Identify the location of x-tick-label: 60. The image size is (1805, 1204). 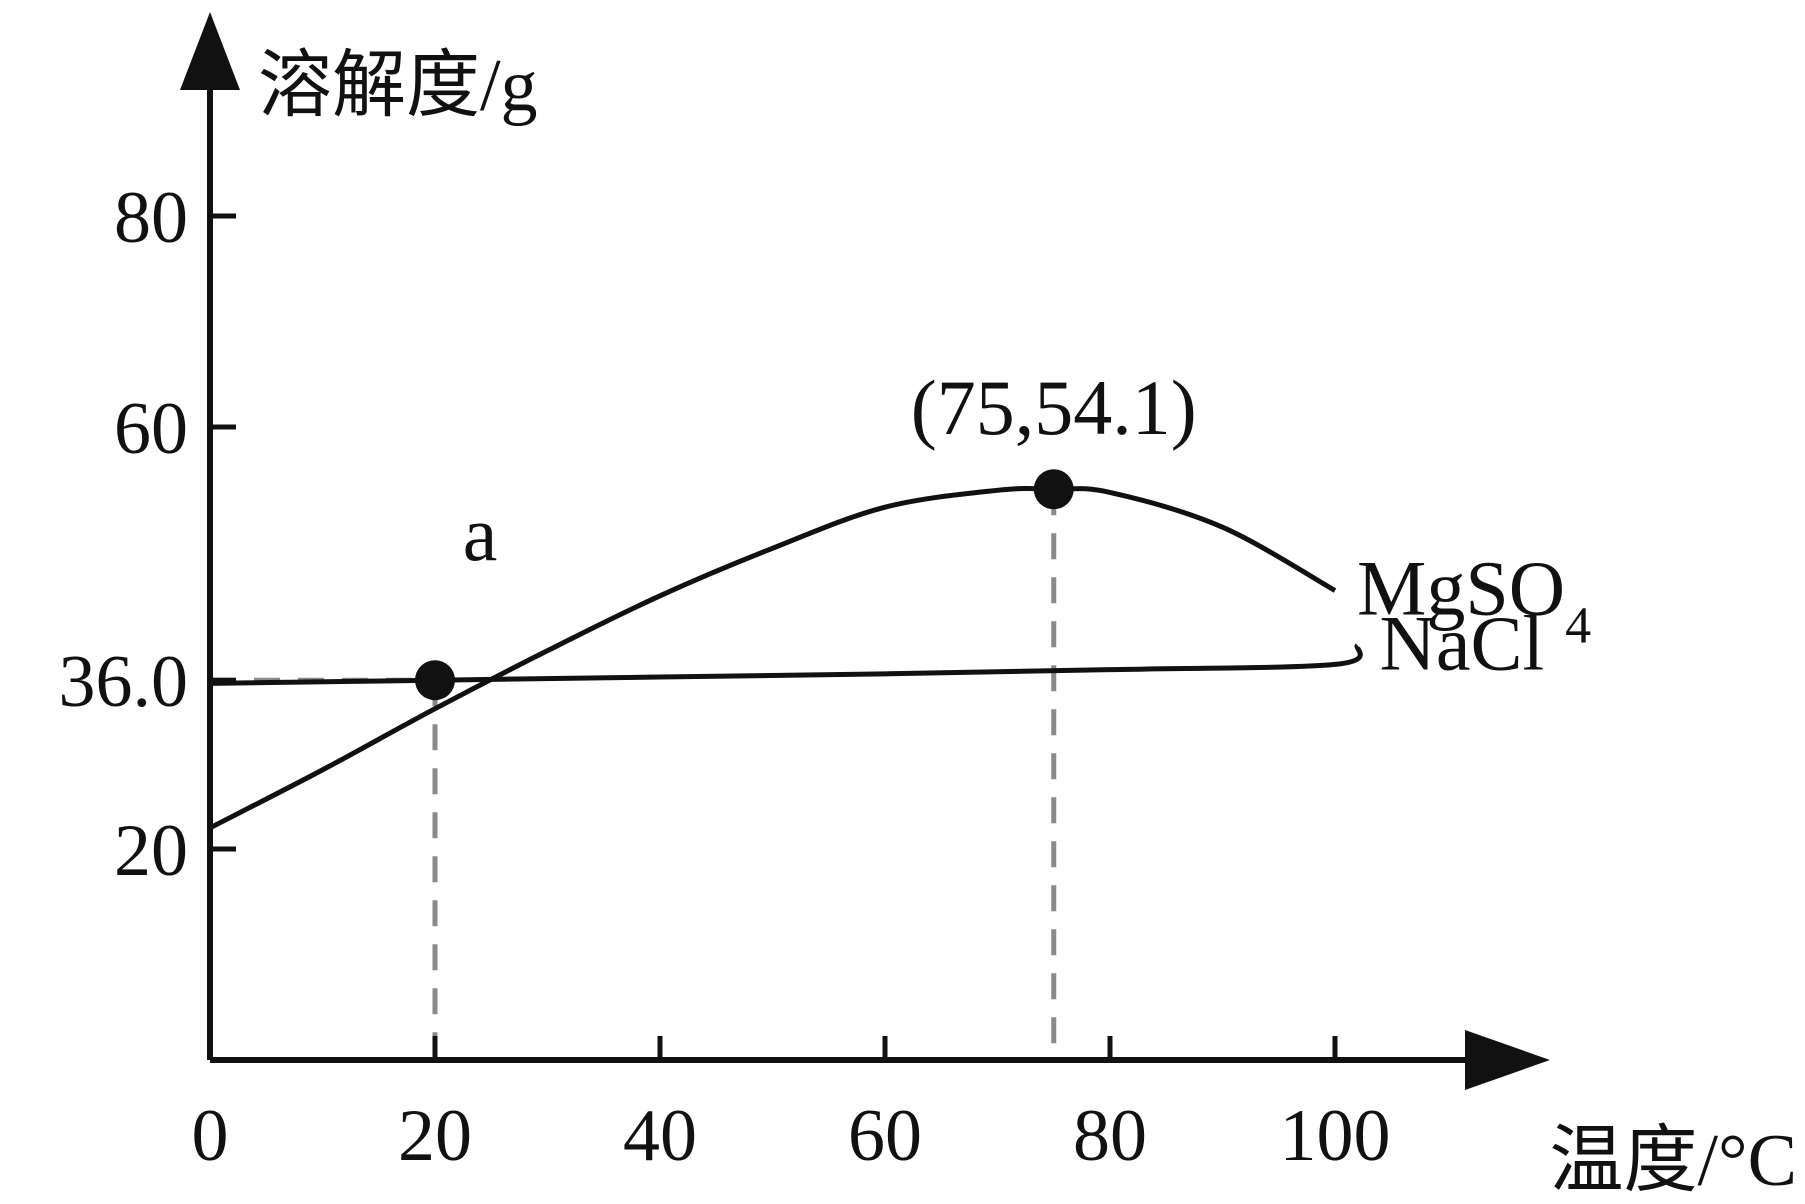
(885, 1136).